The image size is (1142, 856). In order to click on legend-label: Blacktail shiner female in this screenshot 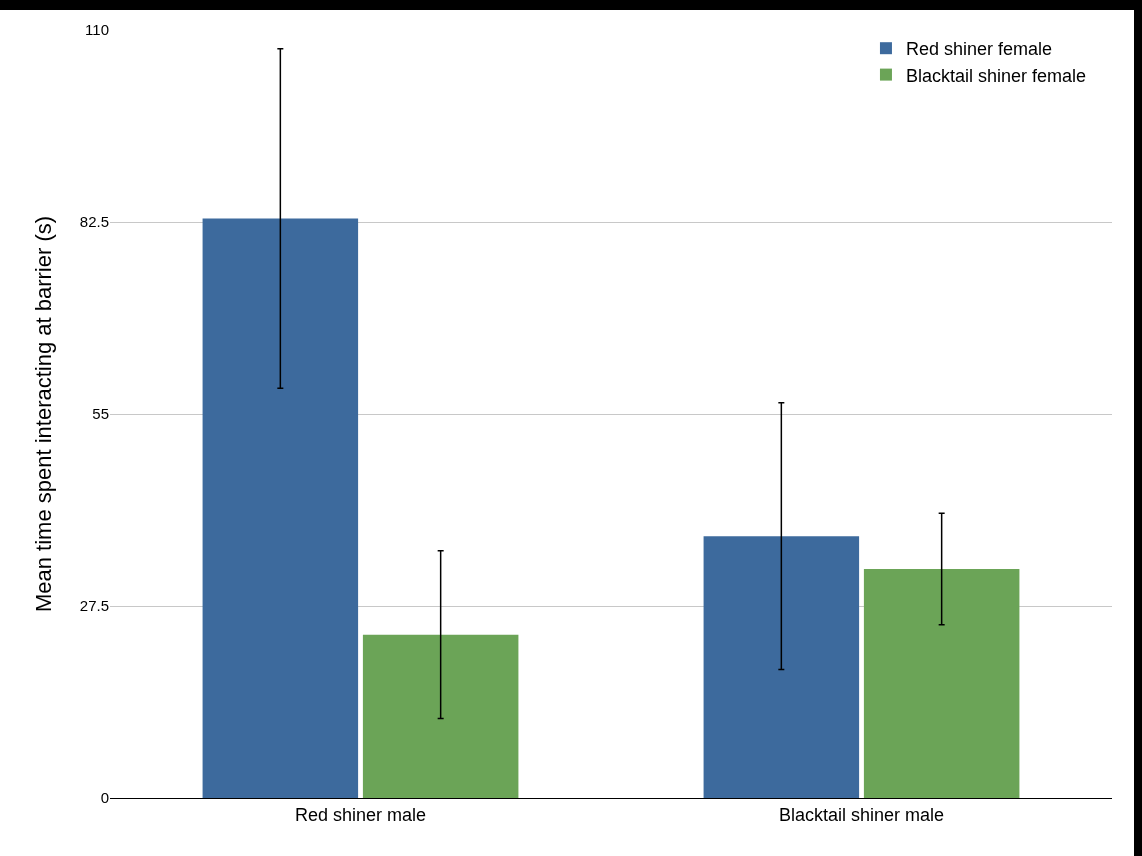, I will do `click(996, 75)`.